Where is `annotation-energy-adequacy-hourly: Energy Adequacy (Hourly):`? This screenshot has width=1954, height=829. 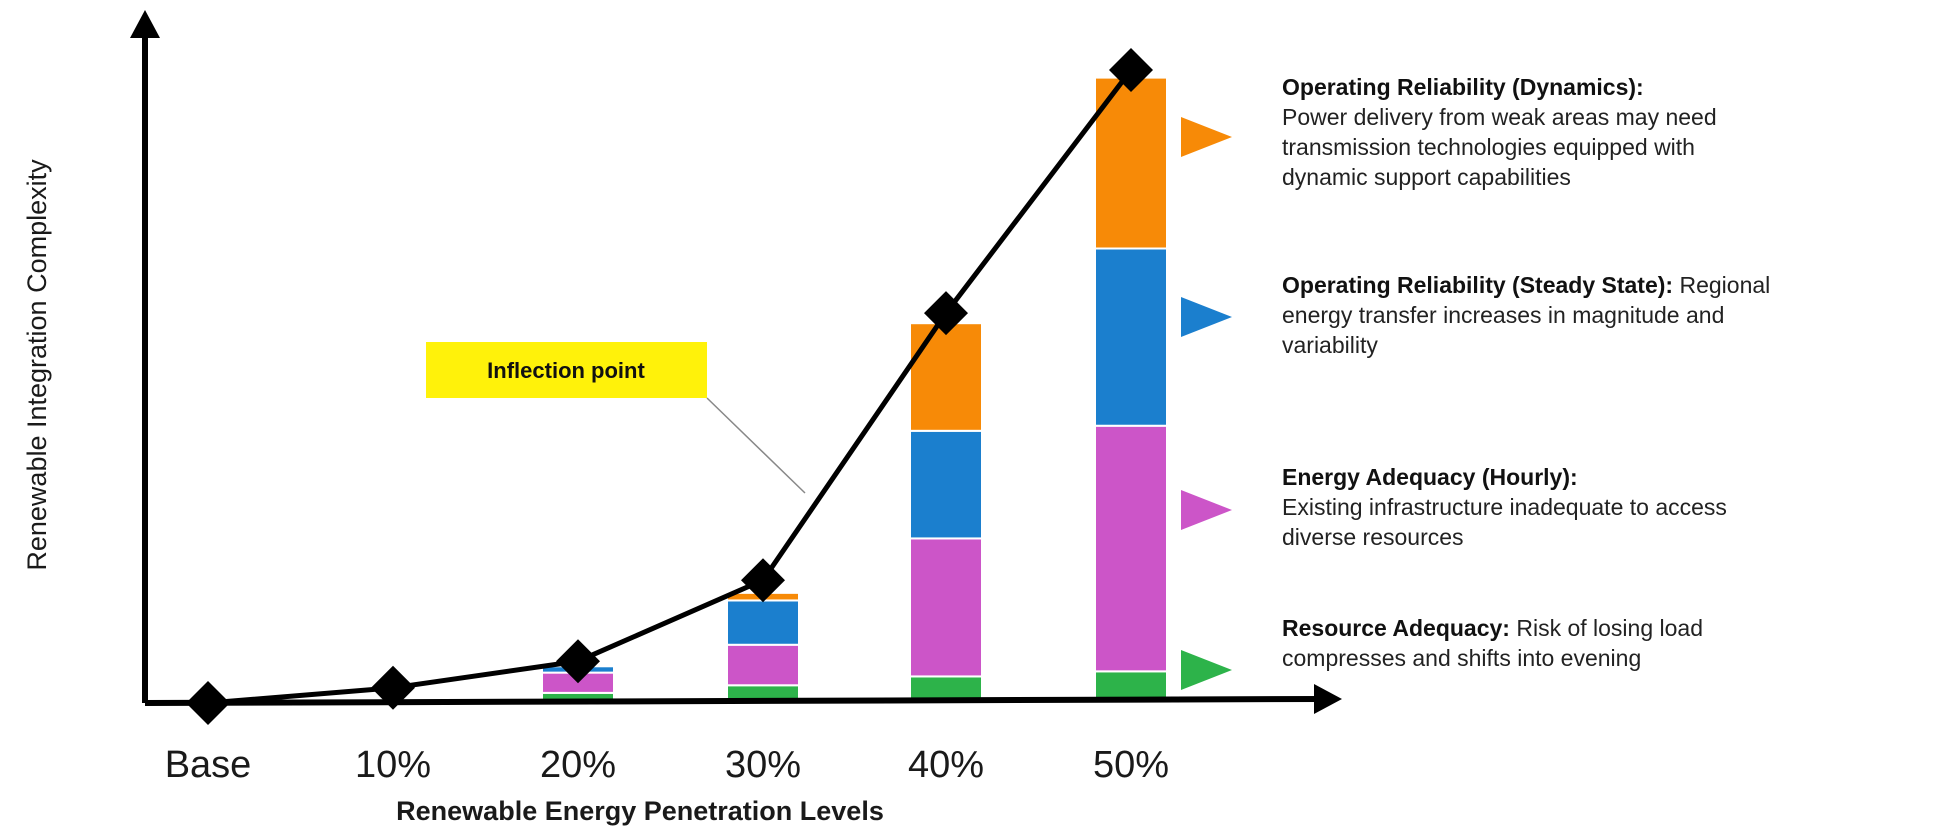
annotation-energy-adequacy-hourly: Energy Adequacy (Hourly): is located at coordinates (1430, 477).